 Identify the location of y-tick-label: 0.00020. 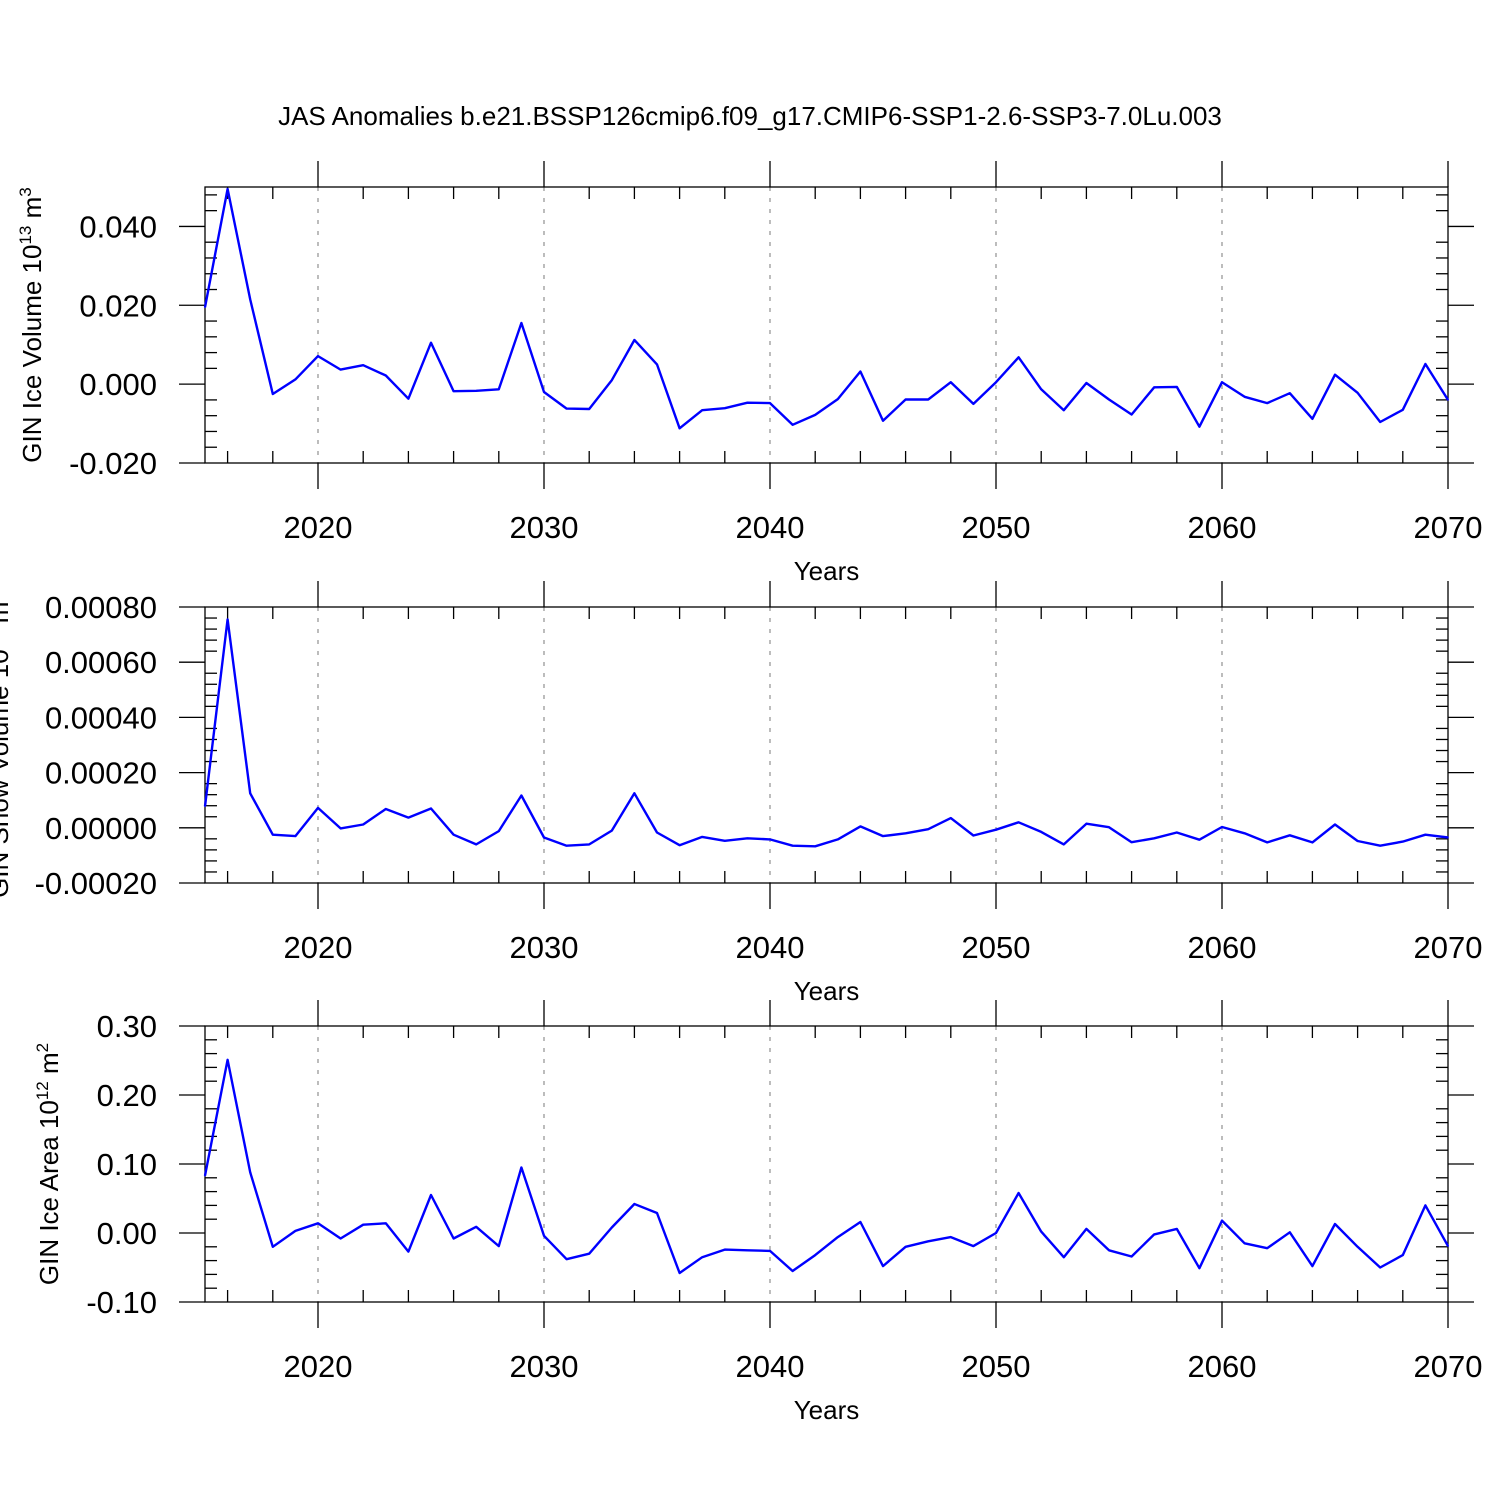
(101, 773).